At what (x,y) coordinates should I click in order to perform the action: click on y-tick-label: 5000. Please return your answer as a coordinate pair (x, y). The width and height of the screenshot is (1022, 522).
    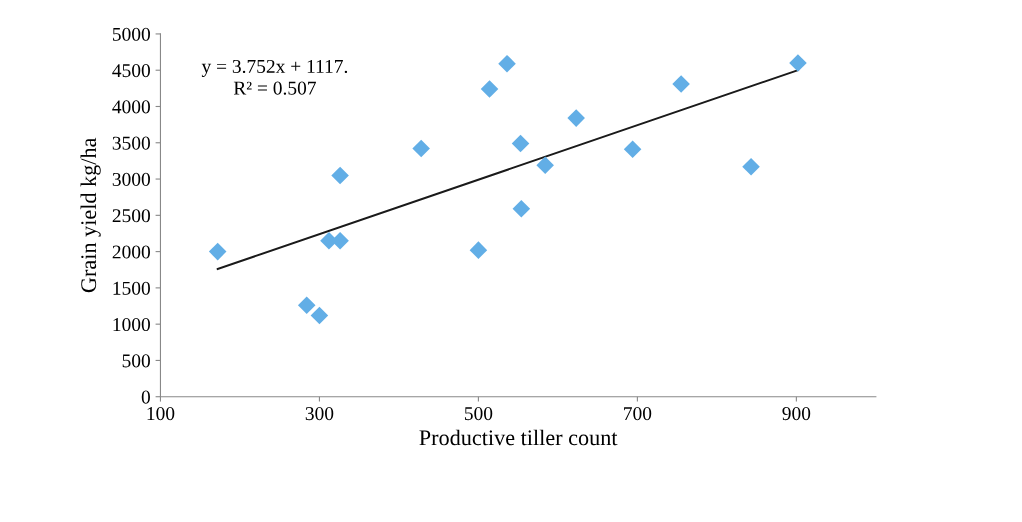
    Looking at the image, I should click on (131, 34).